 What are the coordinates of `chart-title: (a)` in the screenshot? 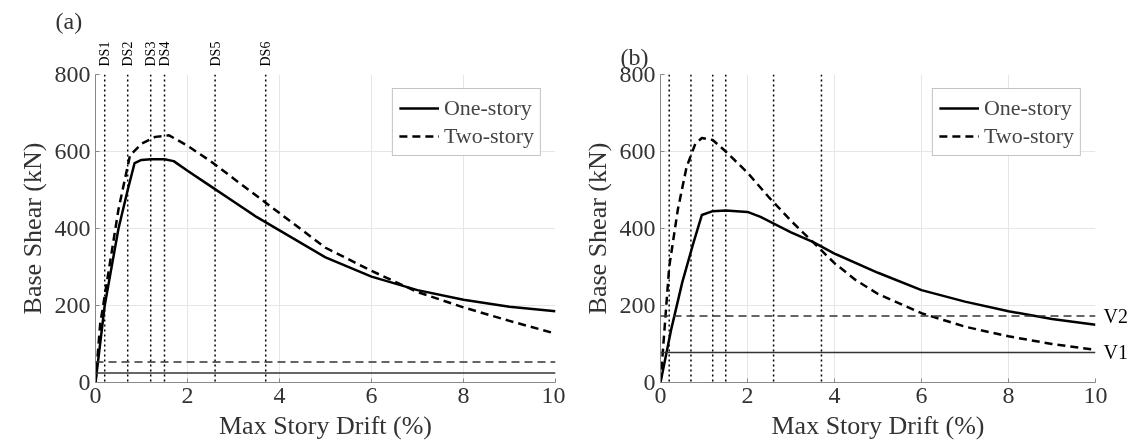 It's located at (69, 20).